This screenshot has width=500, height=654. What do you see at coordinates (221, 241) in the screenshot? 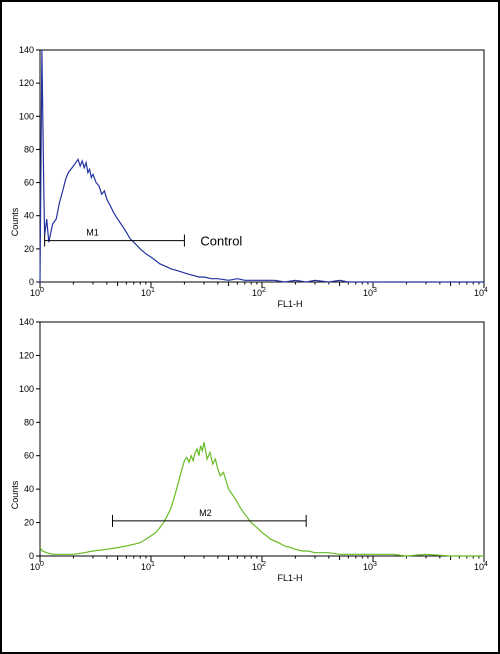
I see `control-annotation: Control` at bounding box center [221, 241].